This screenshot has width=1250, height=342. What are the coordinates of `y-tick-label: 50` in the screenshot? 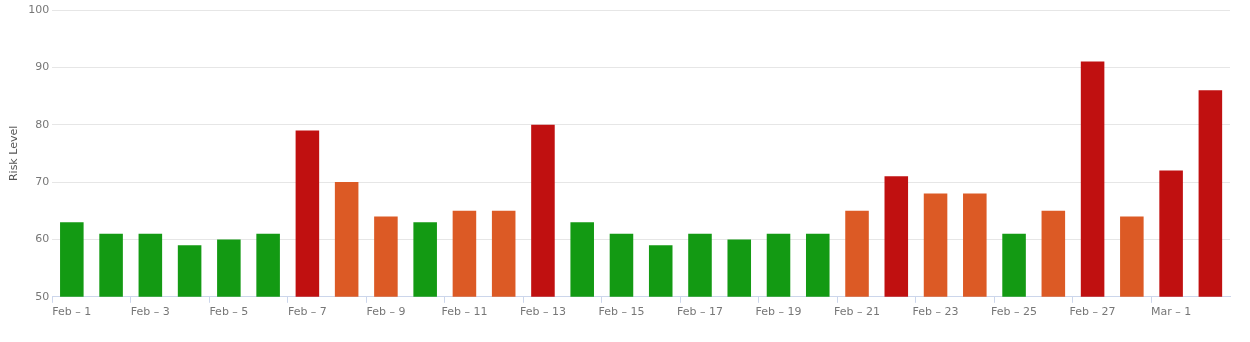 It's located at (42, 296).